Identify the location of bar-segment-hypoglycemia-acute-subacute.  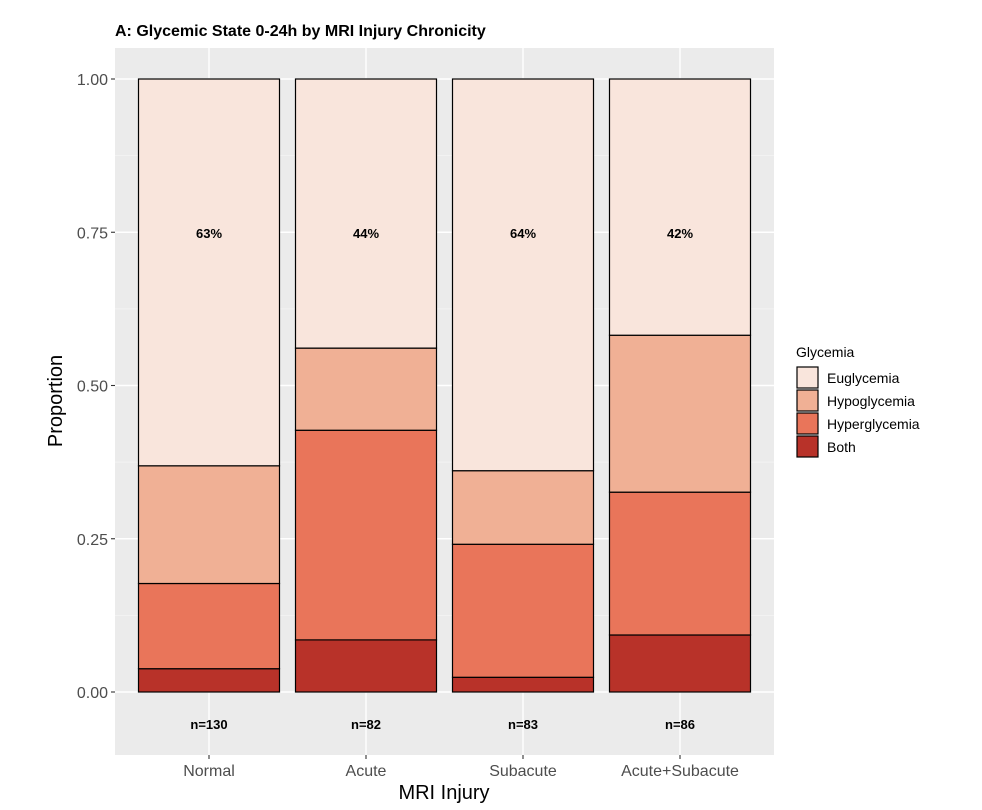
(680, 413).